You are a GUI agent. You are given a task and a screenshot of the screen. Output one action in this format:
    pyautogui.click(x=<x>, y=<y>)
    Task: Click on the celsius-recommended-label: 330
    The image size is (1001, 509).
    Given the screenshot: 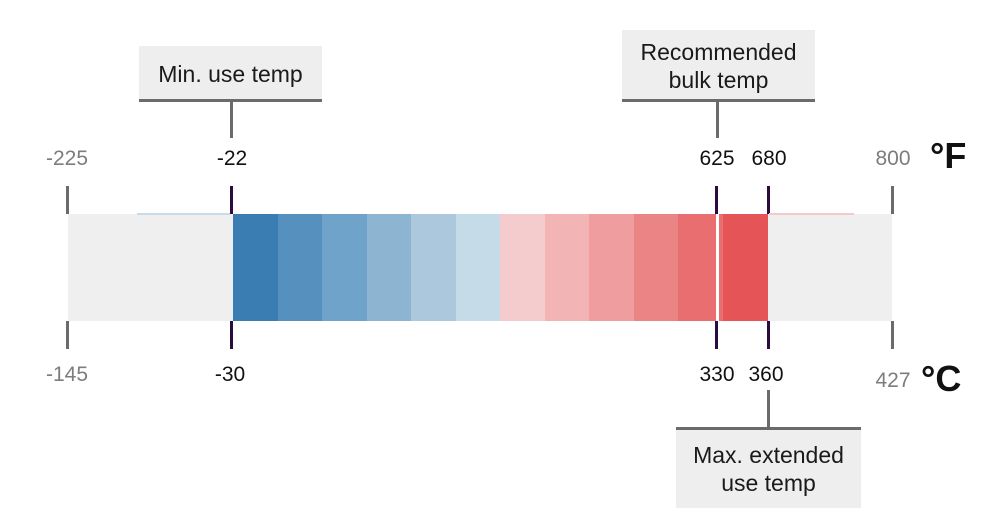 What is the action you would take?
    pyautogui.click(x=717, y=374)
    